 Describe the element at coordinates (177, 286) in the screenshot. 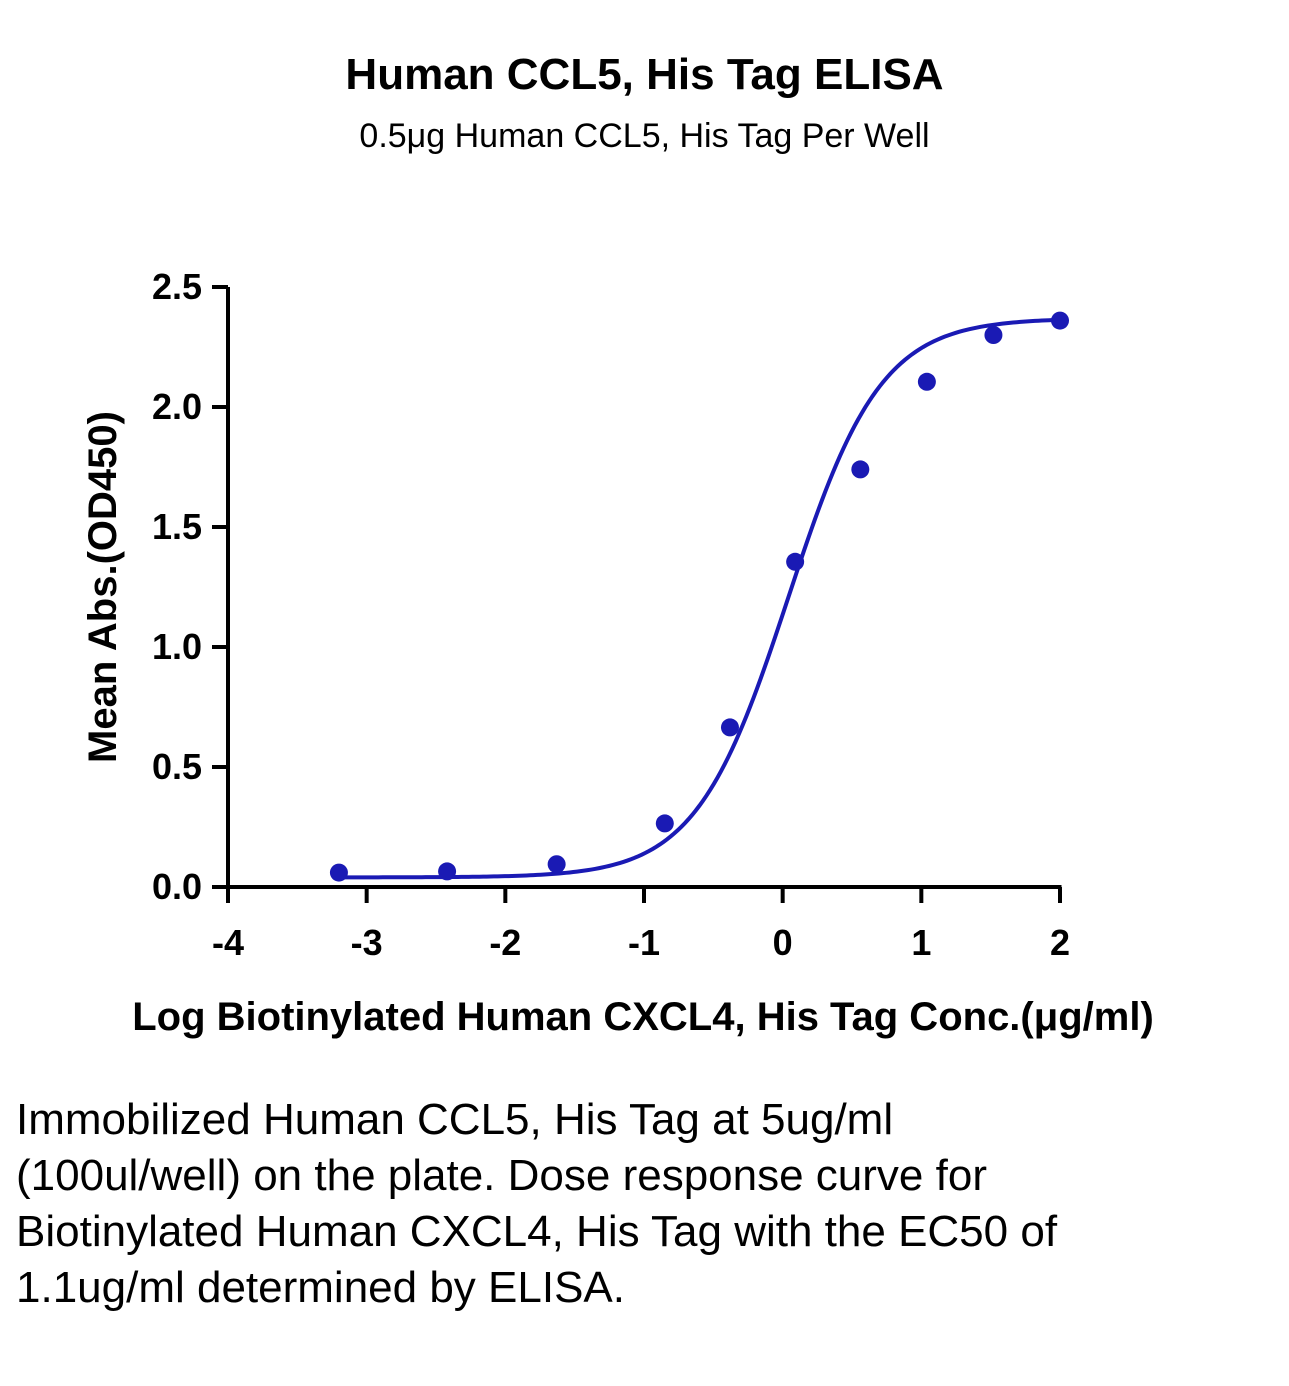

I see `y-tick-label: 2.5` at that location.